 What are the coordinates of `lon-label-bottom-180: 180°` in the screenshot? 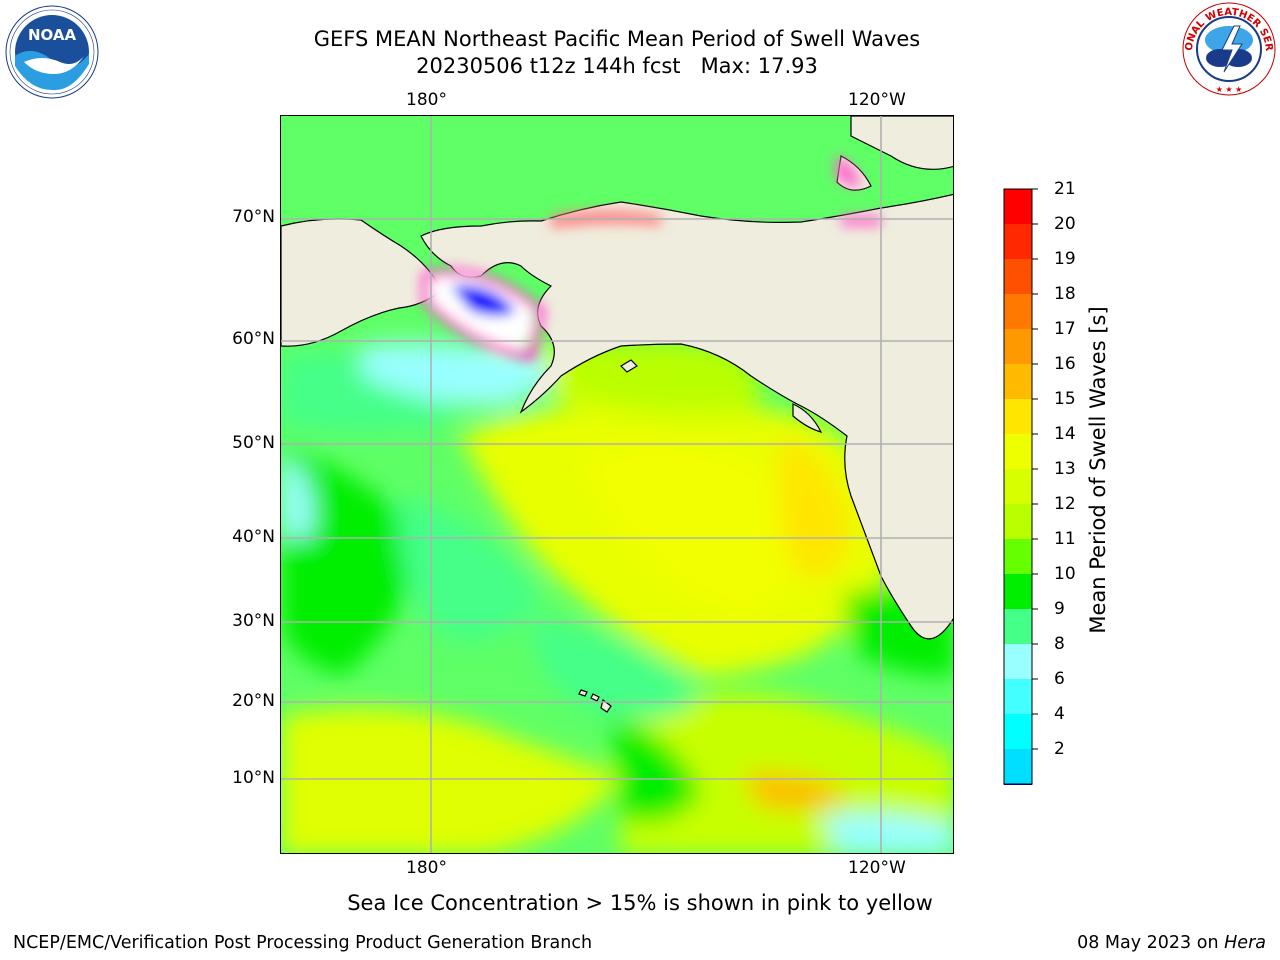 It's located at (426, 868).